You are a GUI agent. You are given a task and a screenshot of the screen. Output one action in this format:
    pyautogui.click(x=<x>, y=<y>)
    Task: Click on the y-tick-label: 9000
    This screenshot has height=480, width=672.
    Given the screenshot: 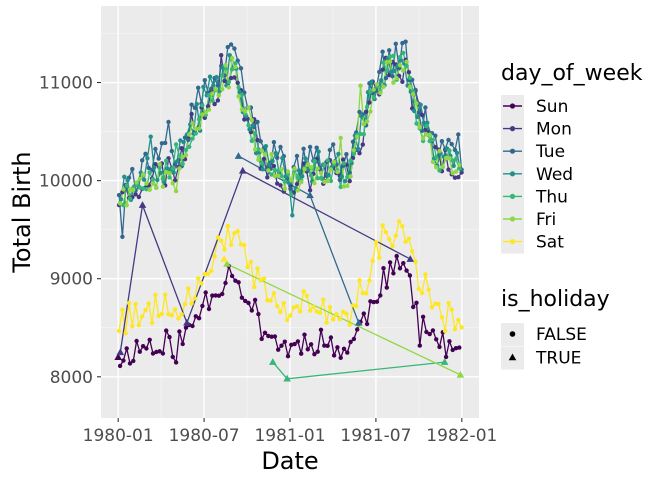 What is the action you would take?
    pyautogui.click(x=71, y=280)
    